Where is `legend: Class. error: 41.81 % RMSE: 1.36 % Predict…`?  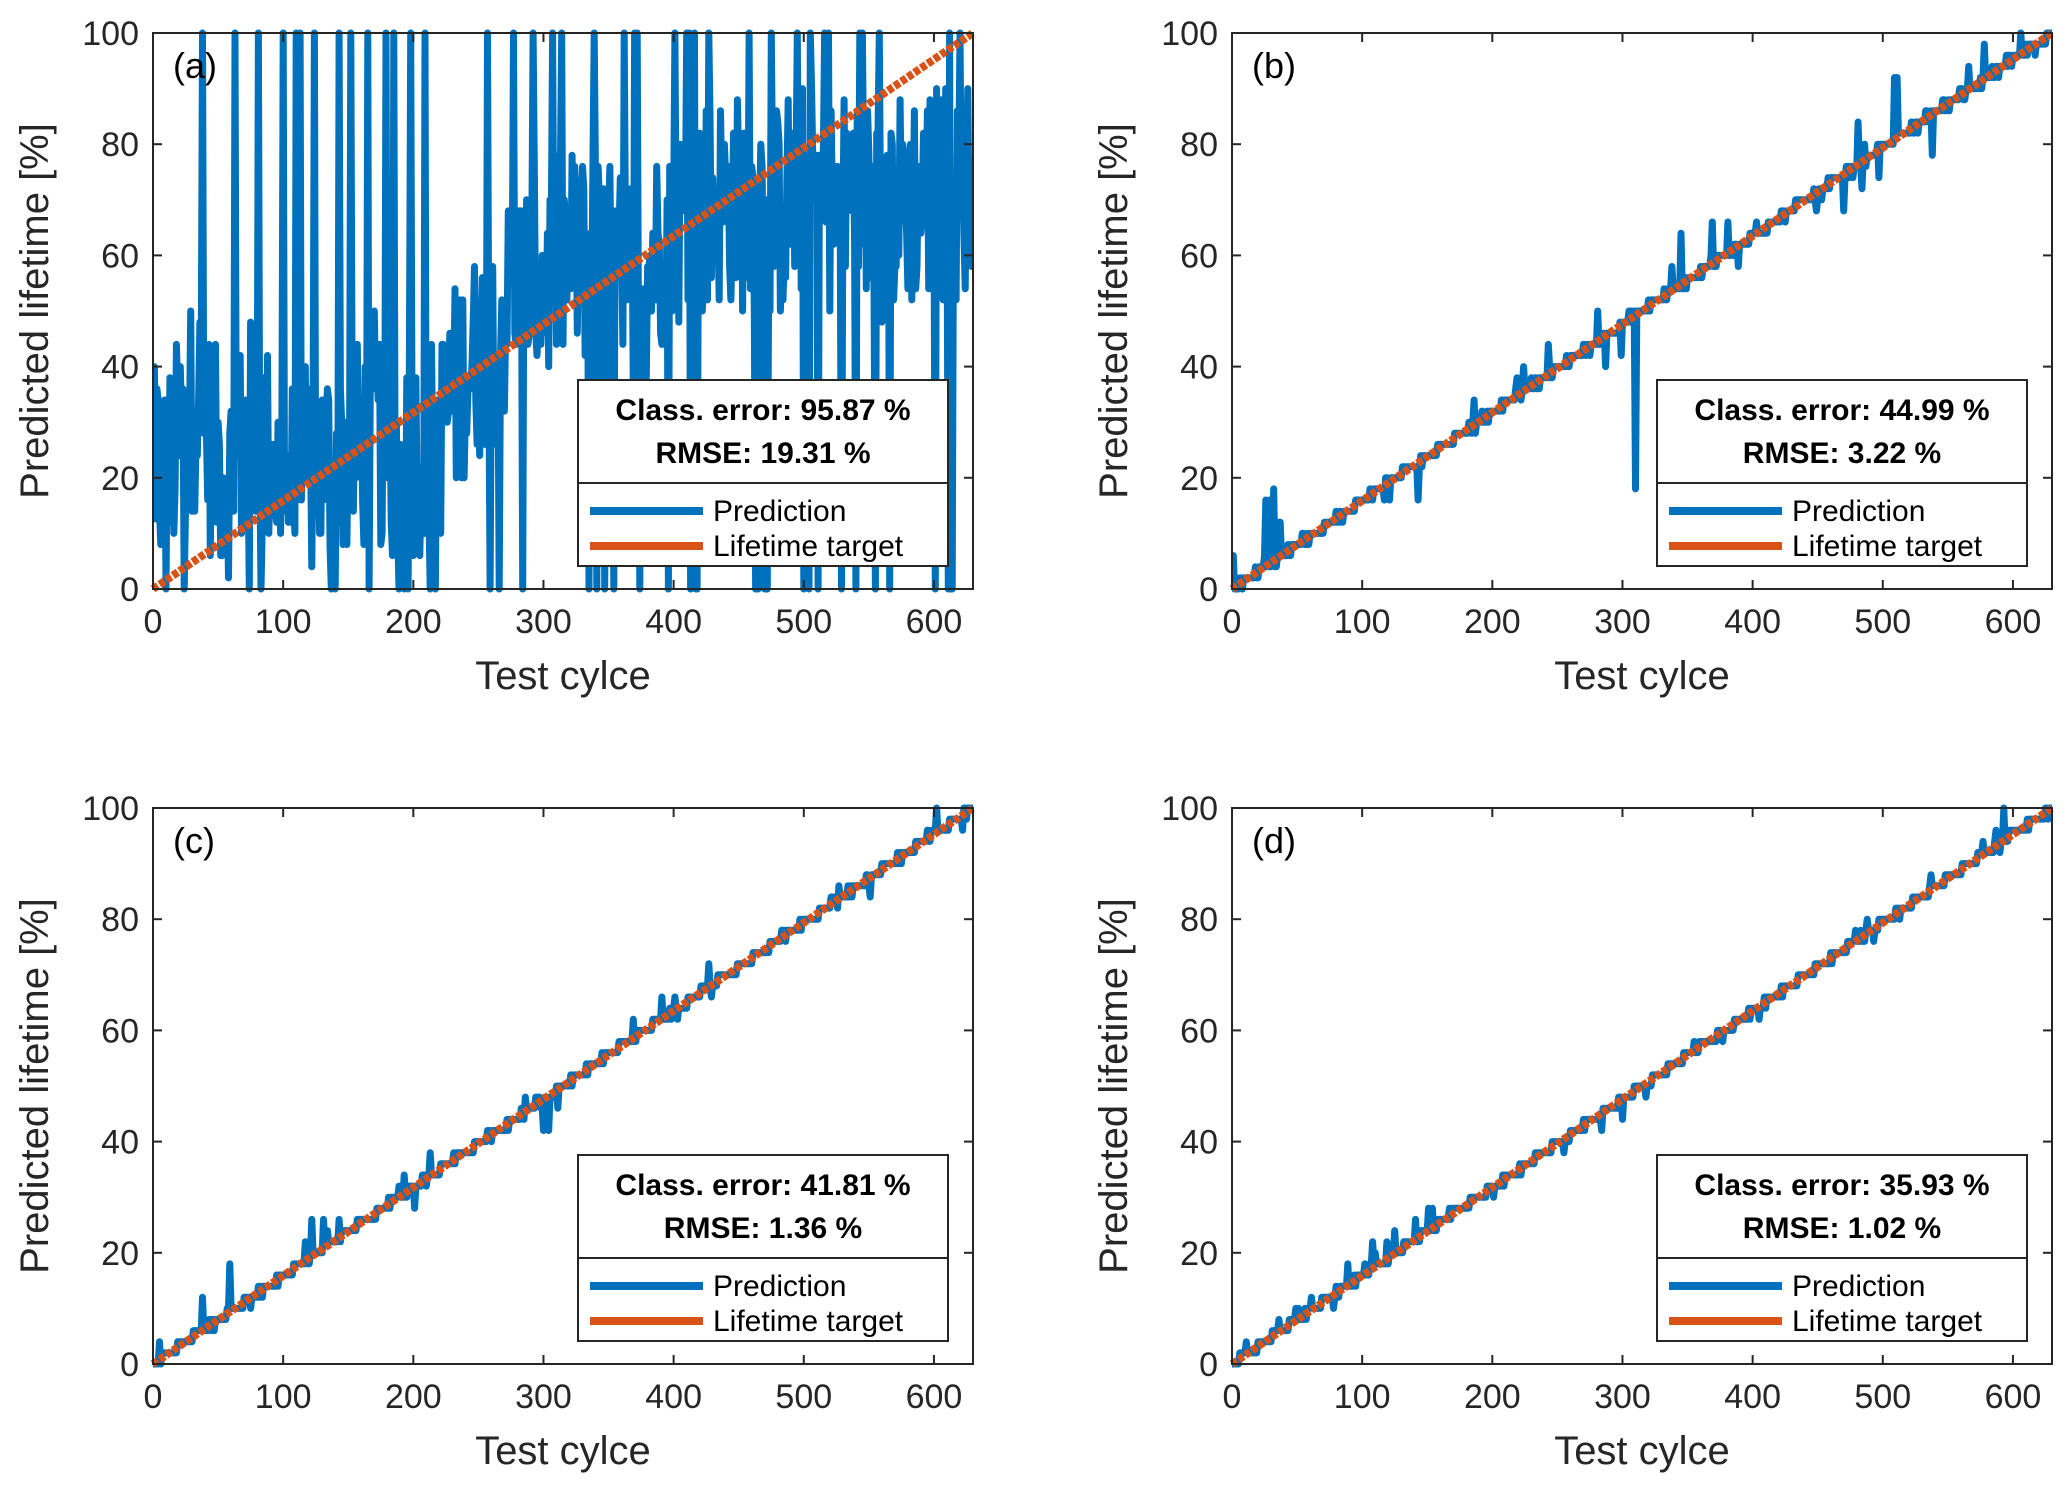
legend: Class. error: 41.81 % RMSE: 1.36 % Predict… is located at coordinates (763, 1248).